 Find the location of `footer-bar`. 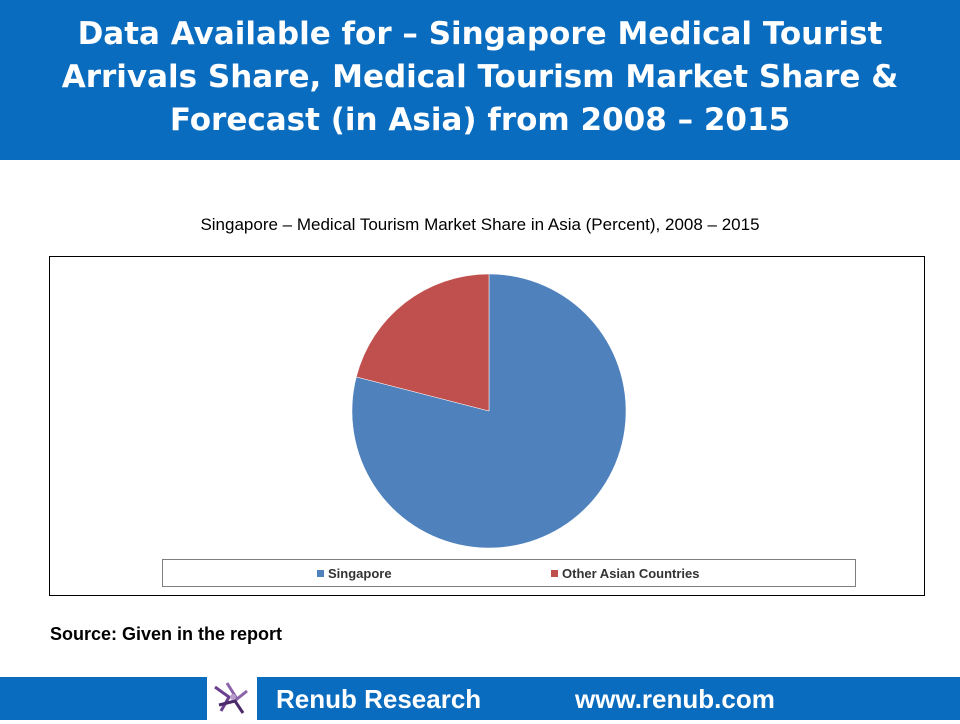

footer-bar is located at coordinates (480, 698).